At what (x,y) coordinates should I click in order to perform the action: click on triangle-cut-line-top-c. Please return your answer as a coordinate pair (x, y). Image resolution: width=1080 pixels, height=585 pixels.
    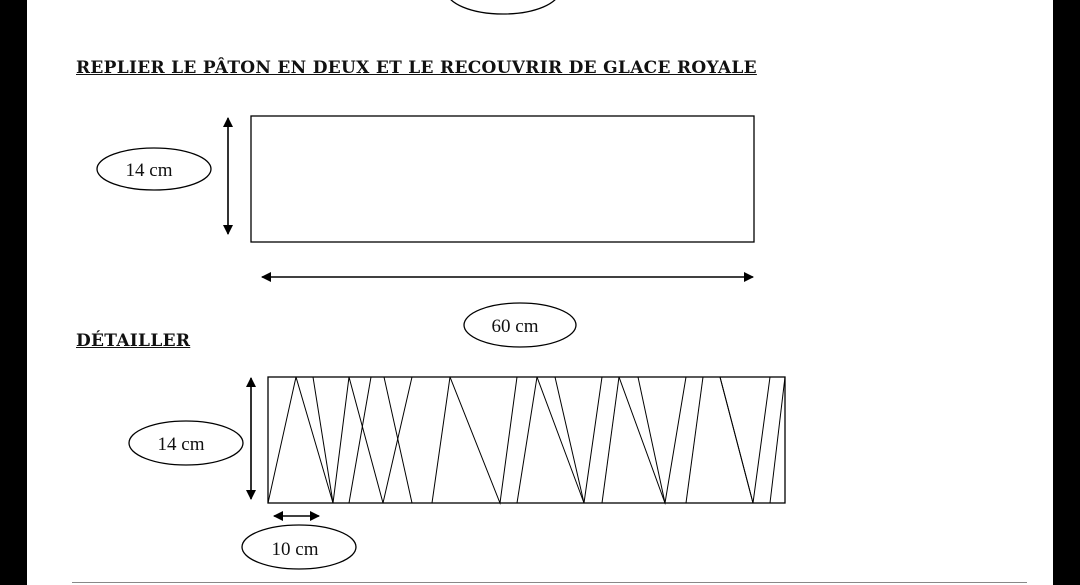
    Looking at the image, I should click on (398, 440).